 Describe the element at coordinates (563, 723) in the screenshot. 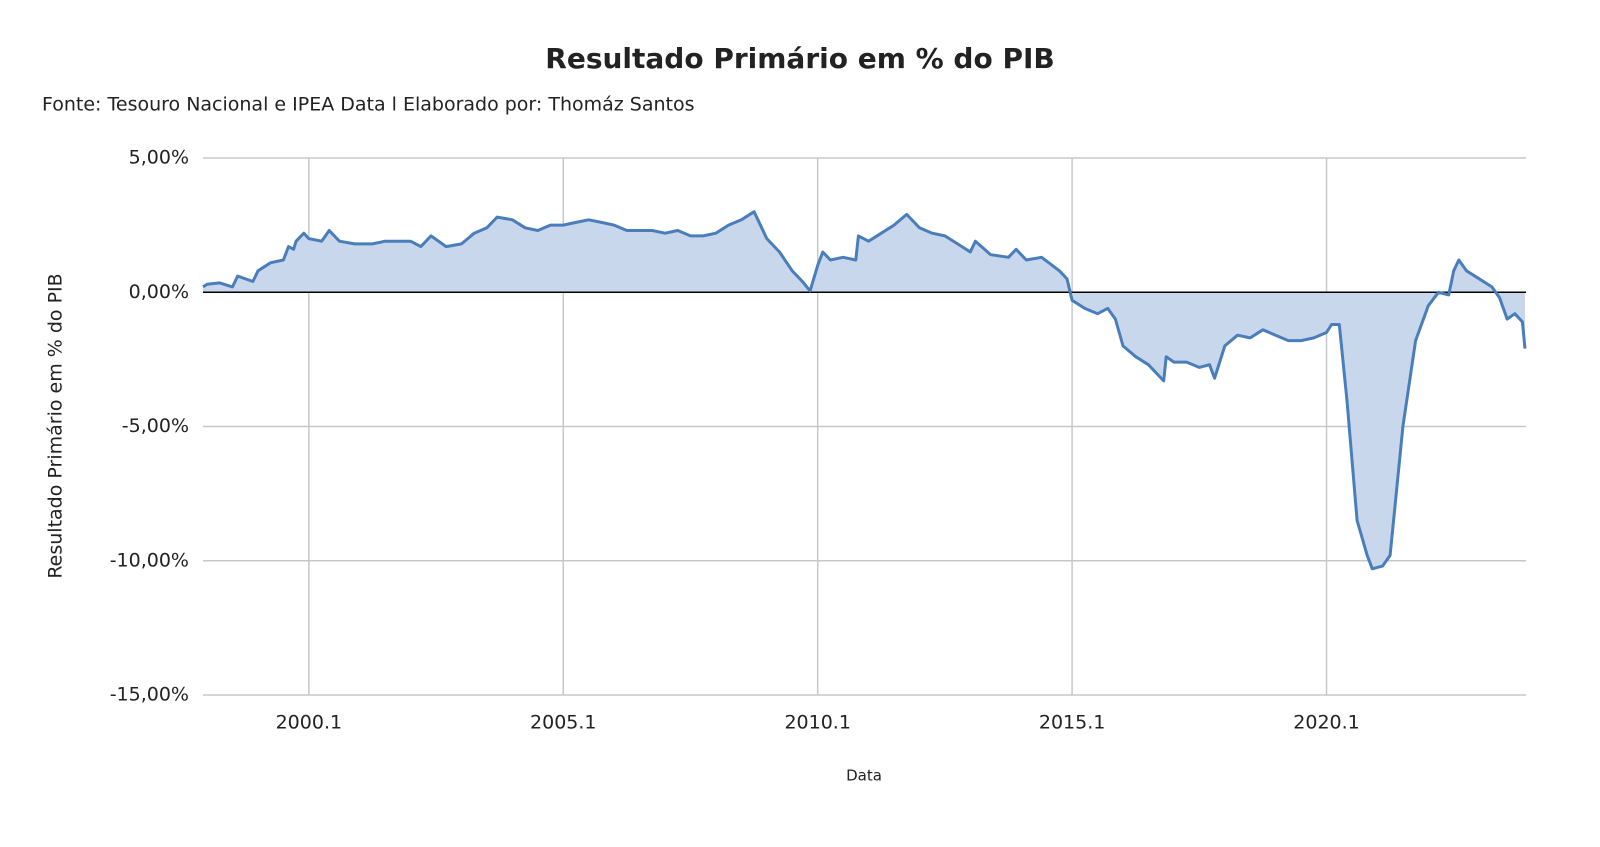

I see `x-tick-label: 2005.1` at that location.